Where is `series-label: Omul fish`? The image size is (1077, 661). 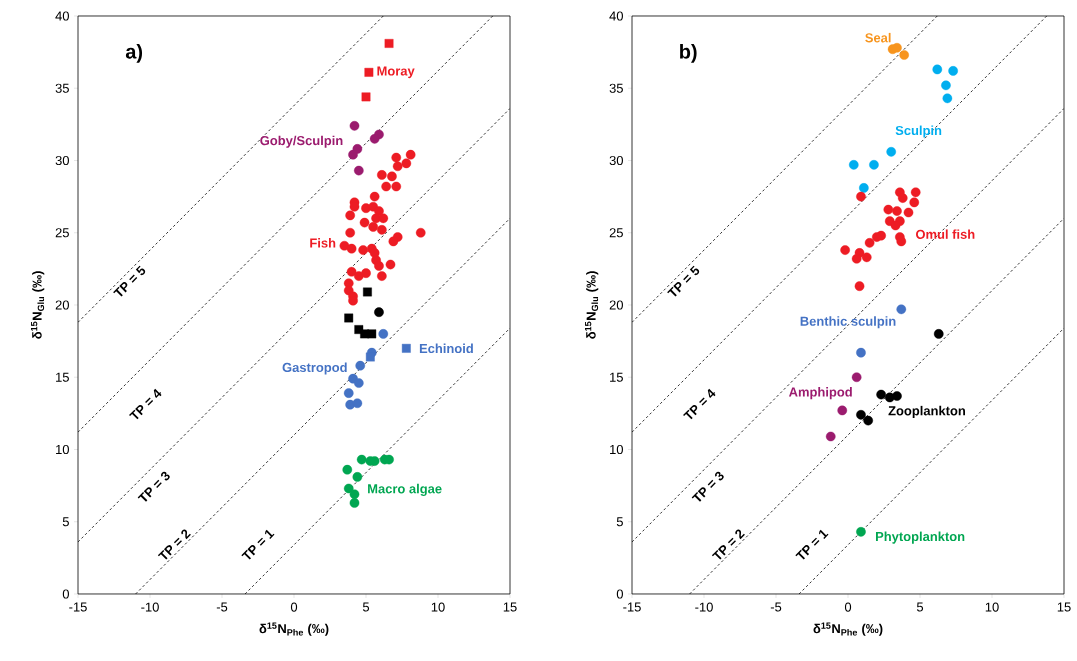
series-label: Omul fish is located at coordinates (945, 234).